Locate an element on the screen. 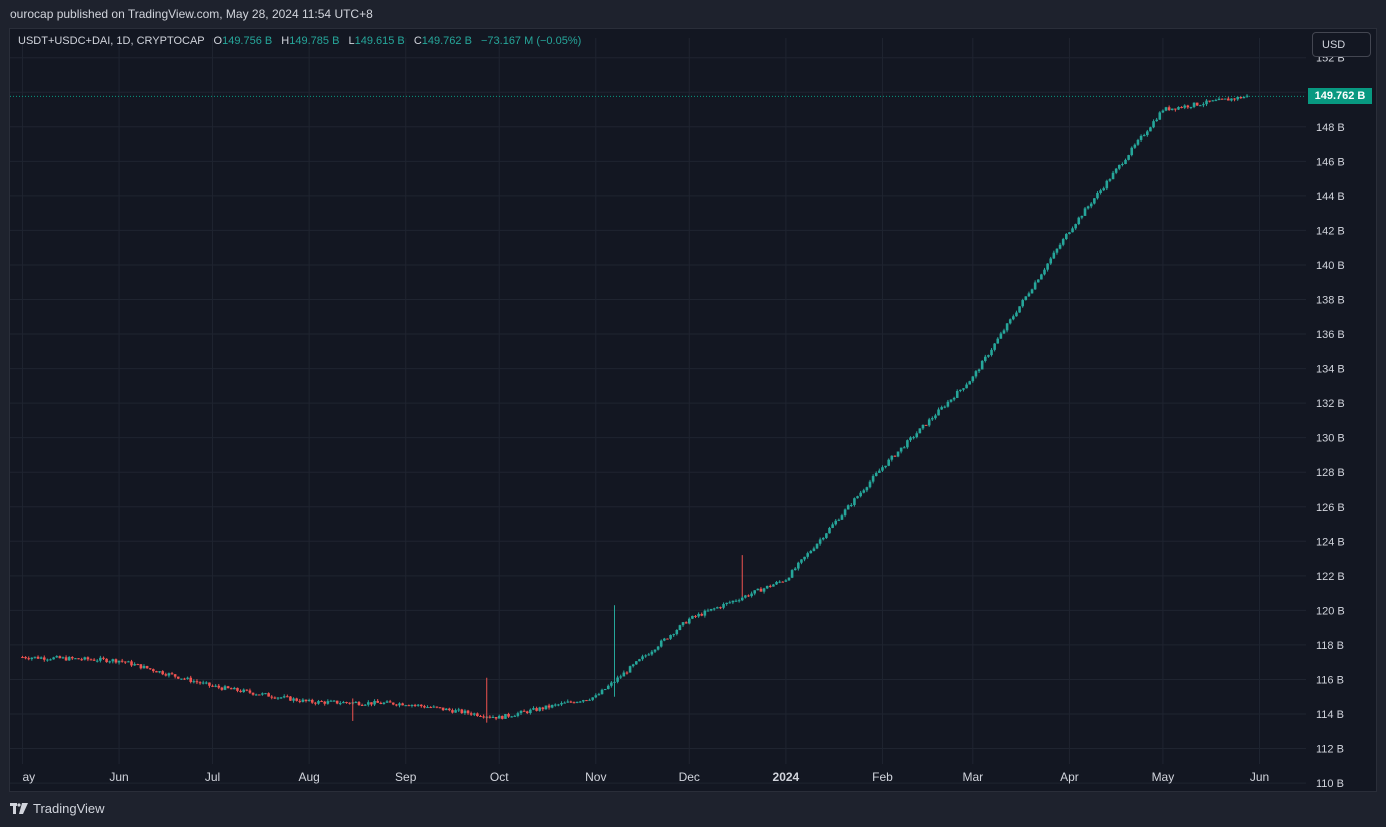 The width and height of the screenshot is (1386, 827). y-tick-label: 128 B is located at coordinates (1330, 473).